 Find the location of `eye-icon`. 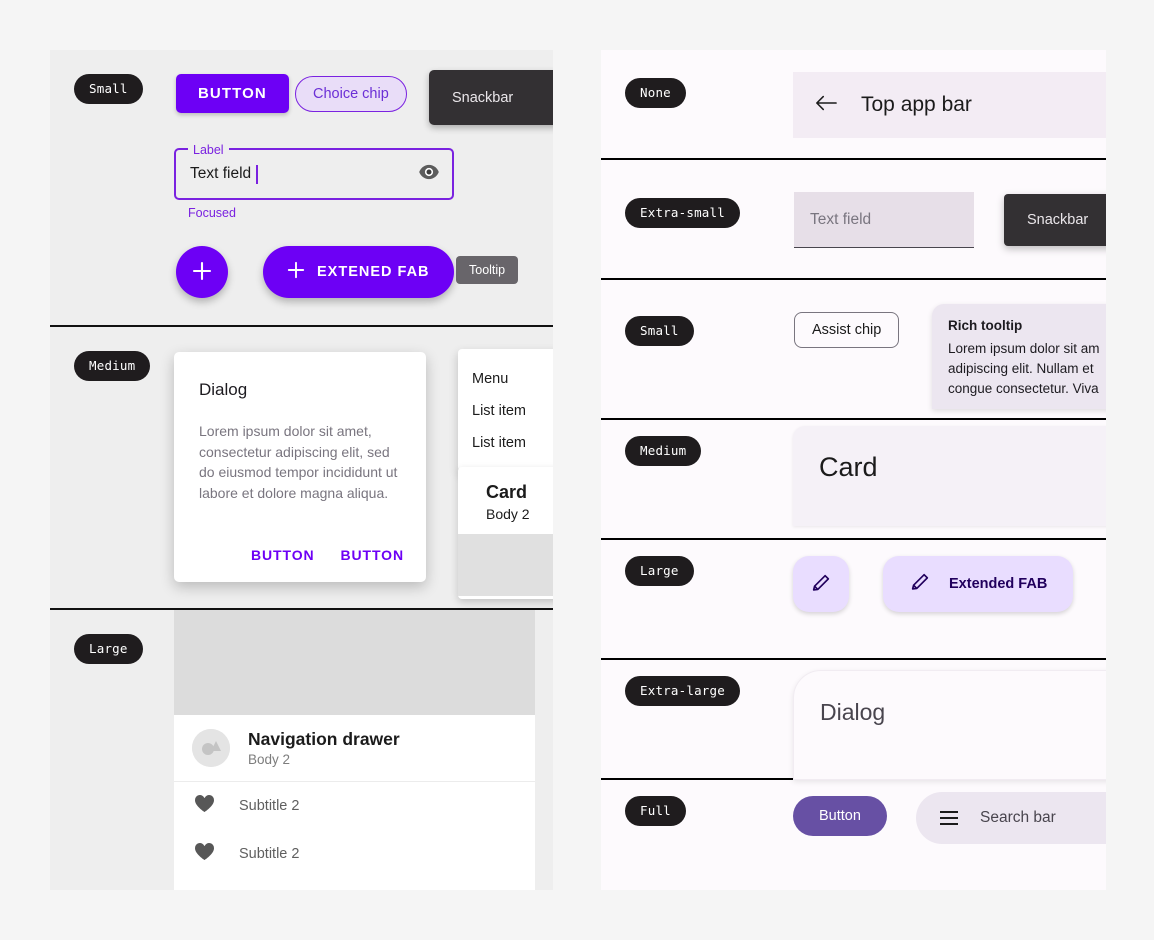

eye-icon is located at coordinates (429, 174).